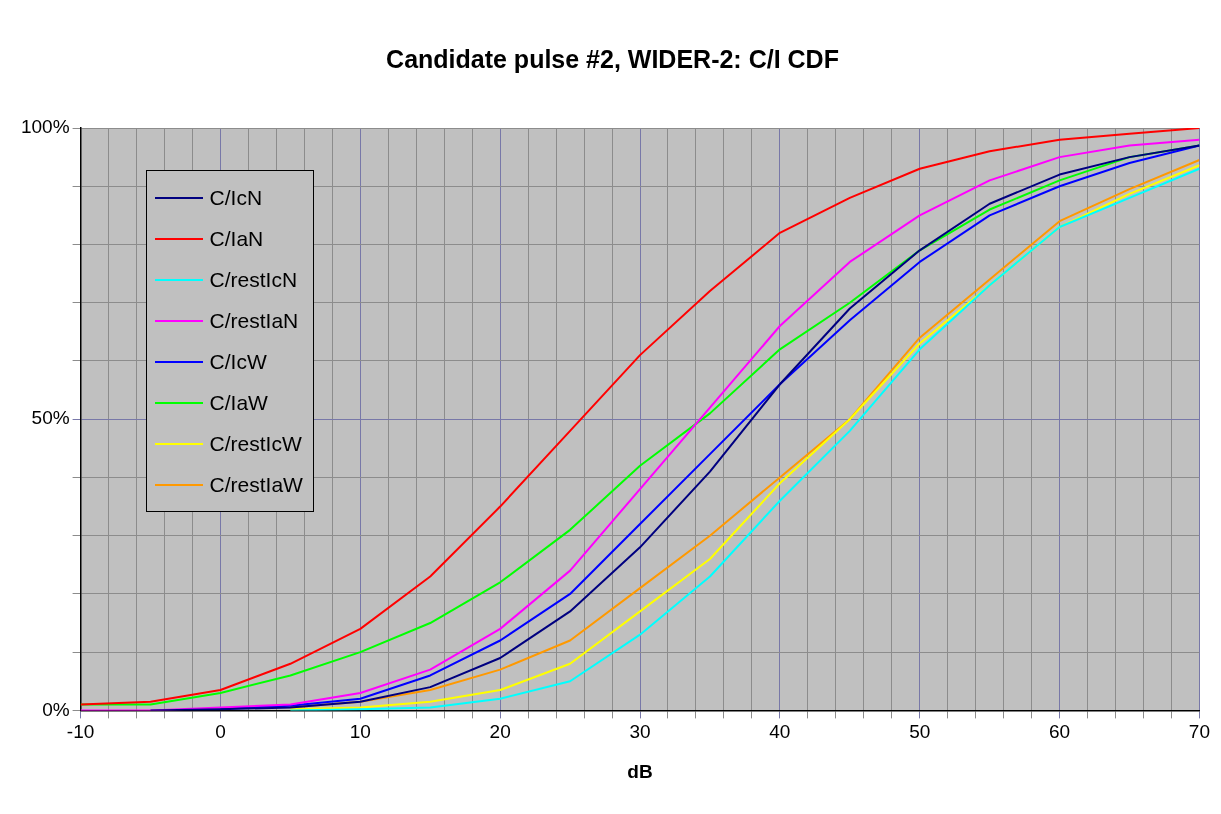 The image size is (1221, 814). What do you see at coordinates (255, 443) in the screenshot?
I see `legend-label: C/restIcW` at bounding box center [255, 443].